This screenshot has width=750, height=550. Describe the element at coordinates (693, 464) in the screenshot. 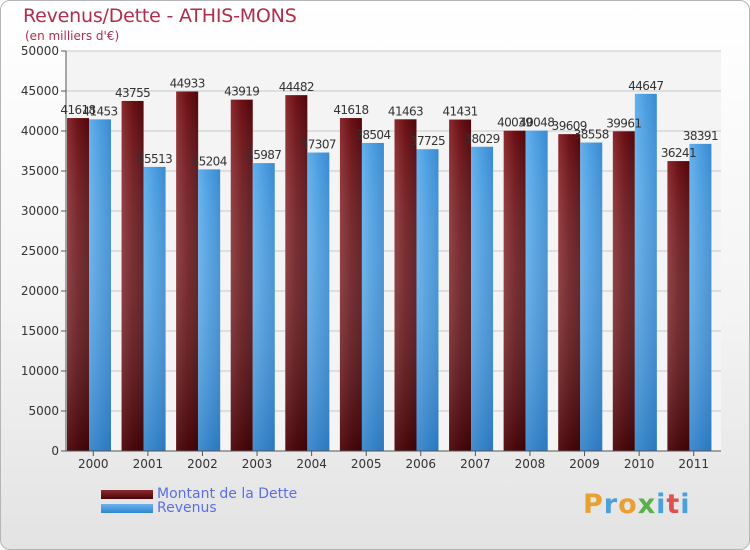

I see `x-tick-label: 2011` at that location.